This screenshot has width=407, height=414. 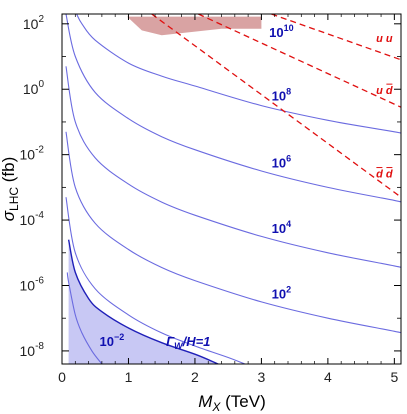 What do you see at coordinates (195, 377) in the screenshot?
I see `x-tick-label: 2` at bounding box center [195, 377].